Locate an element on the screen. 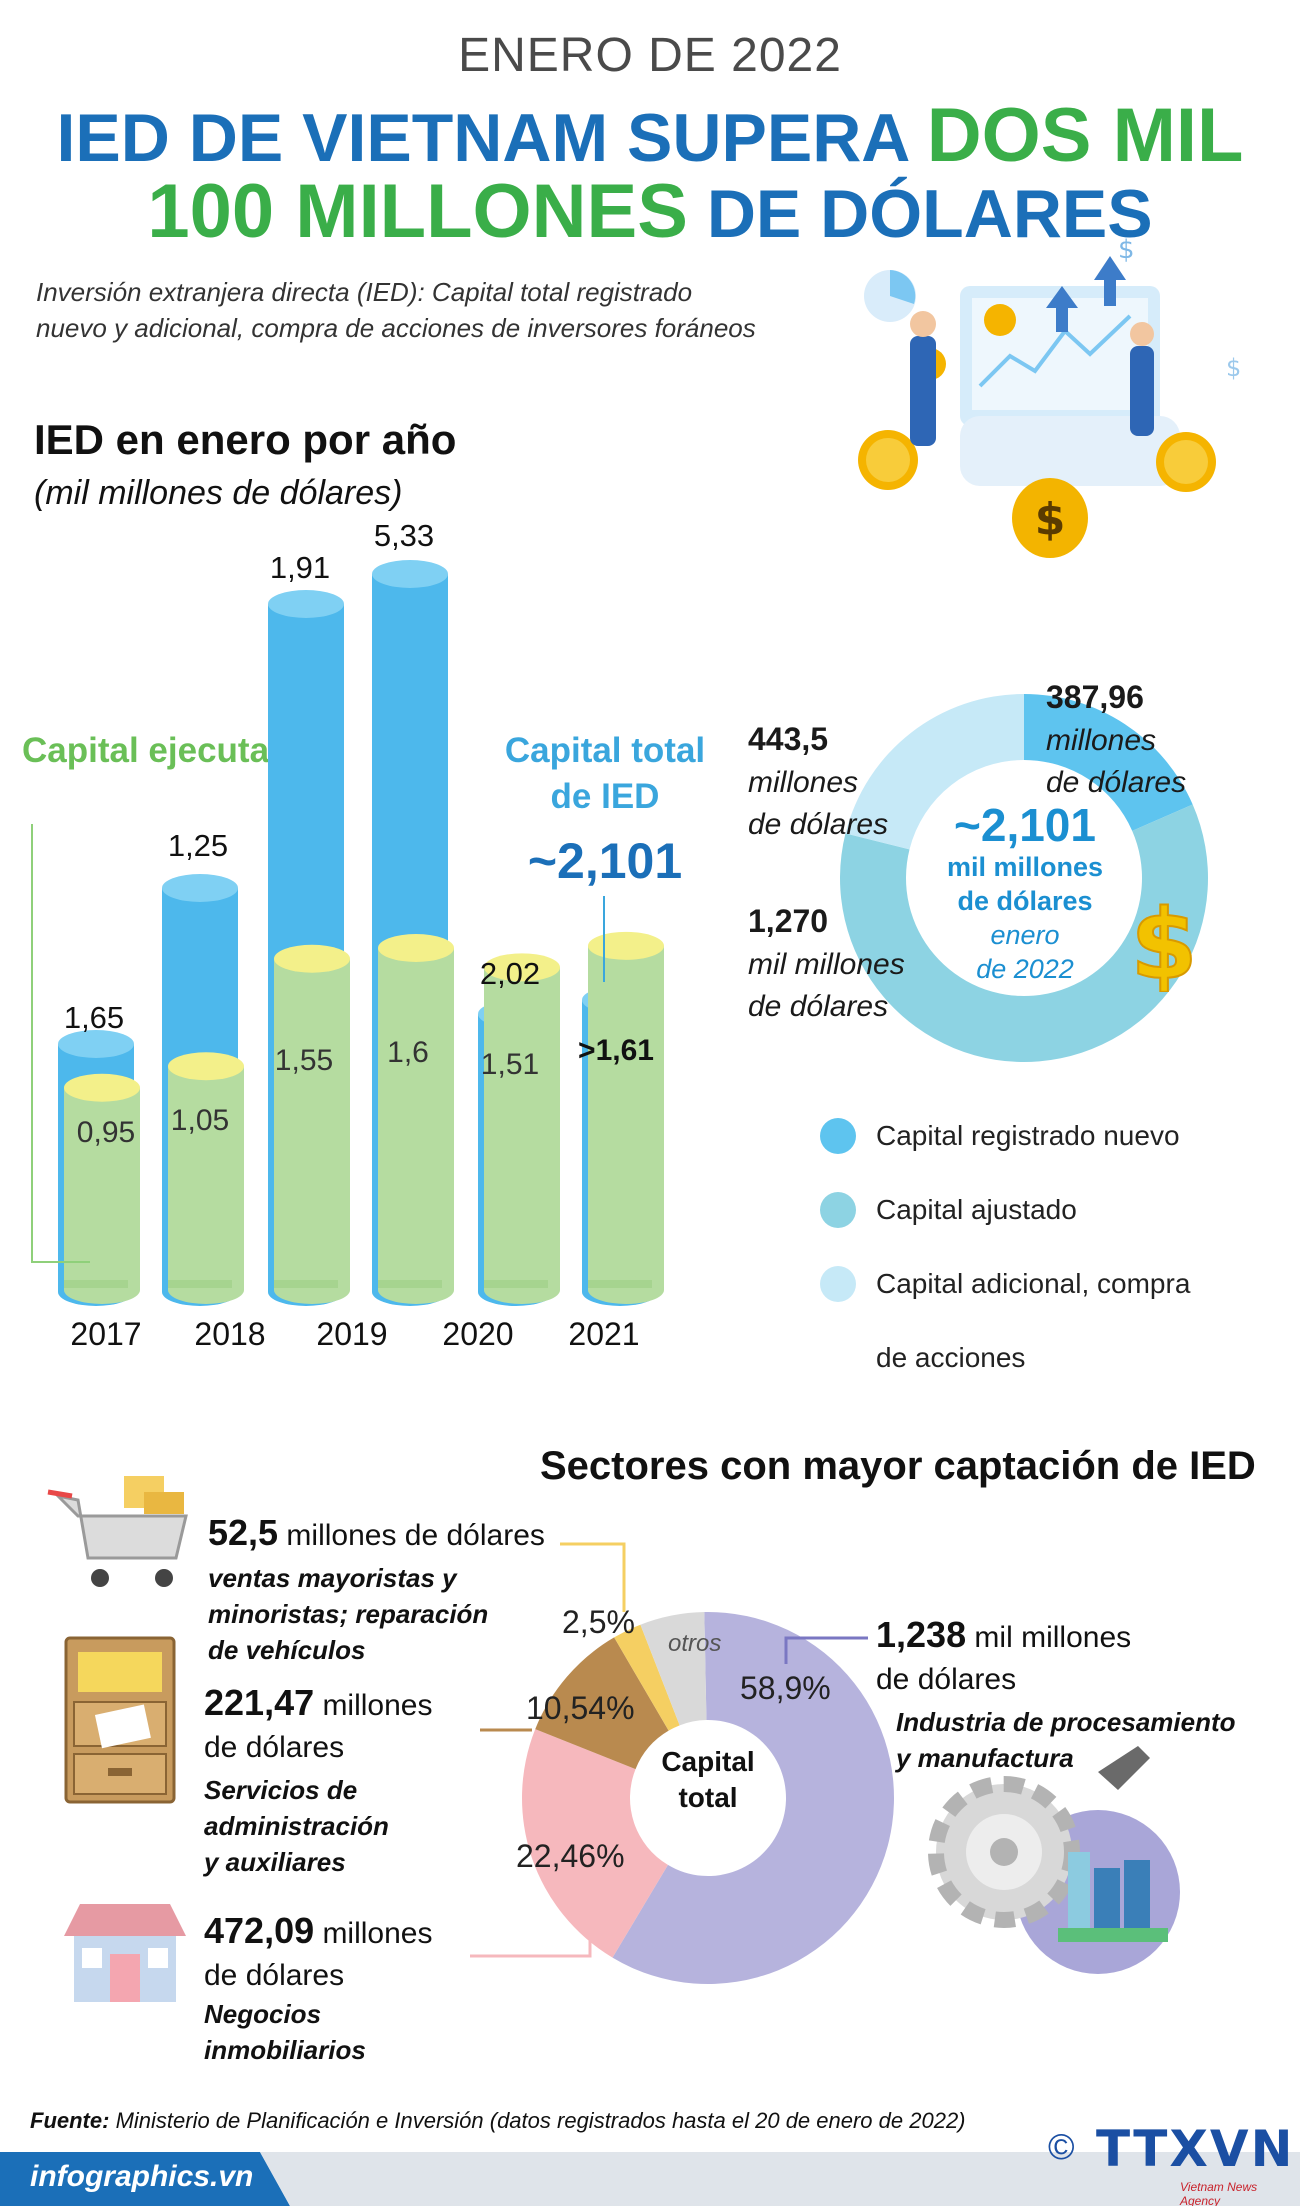 The width and height of the screenshot is (1300, 2206). donut1-center-unit-2: de dólares is located at coordinates (1025, 901).